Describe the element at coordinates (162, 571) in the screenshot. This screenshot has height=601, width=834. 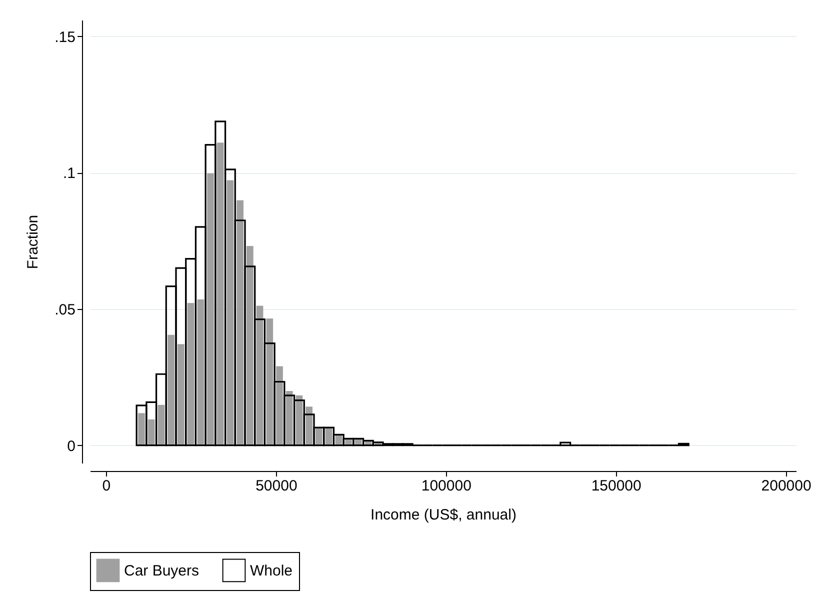
I see `legend-label: Car Buyers` at that location.